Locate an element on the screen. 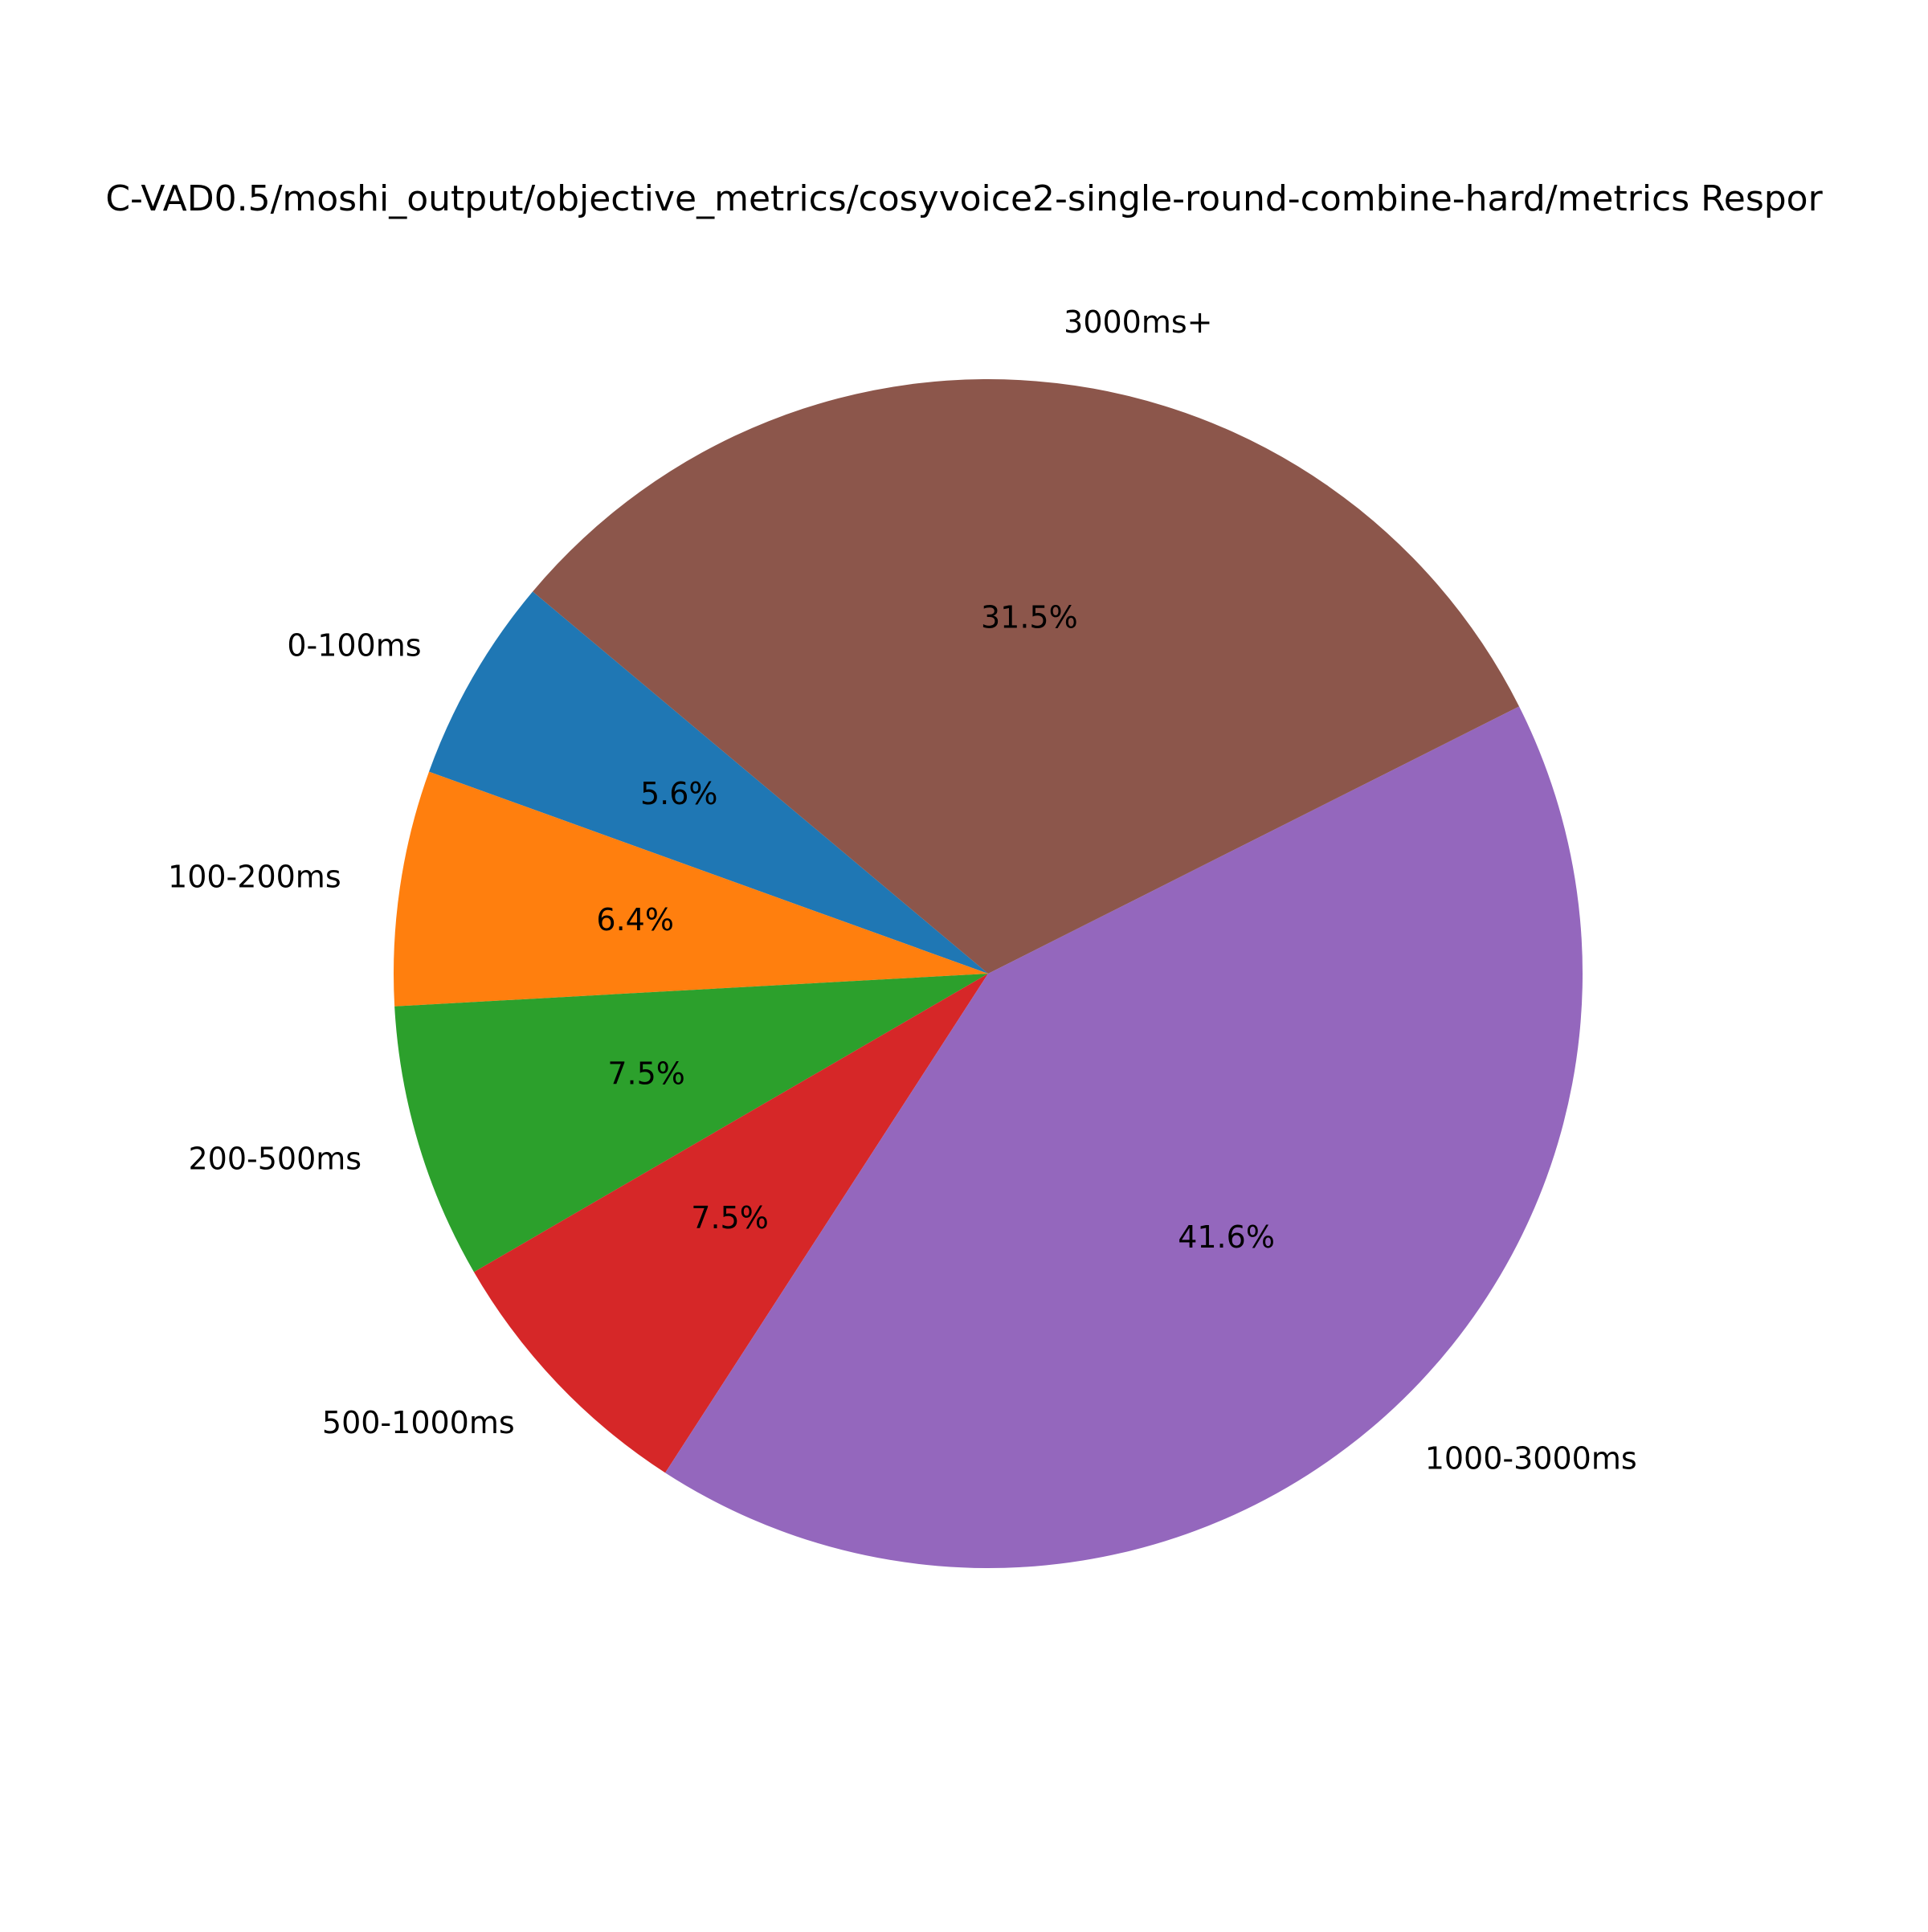 Image resolution: width=1928 pixels, height=1932 pixels. percent-label: 6.4% is located at coordinates (635, 919).